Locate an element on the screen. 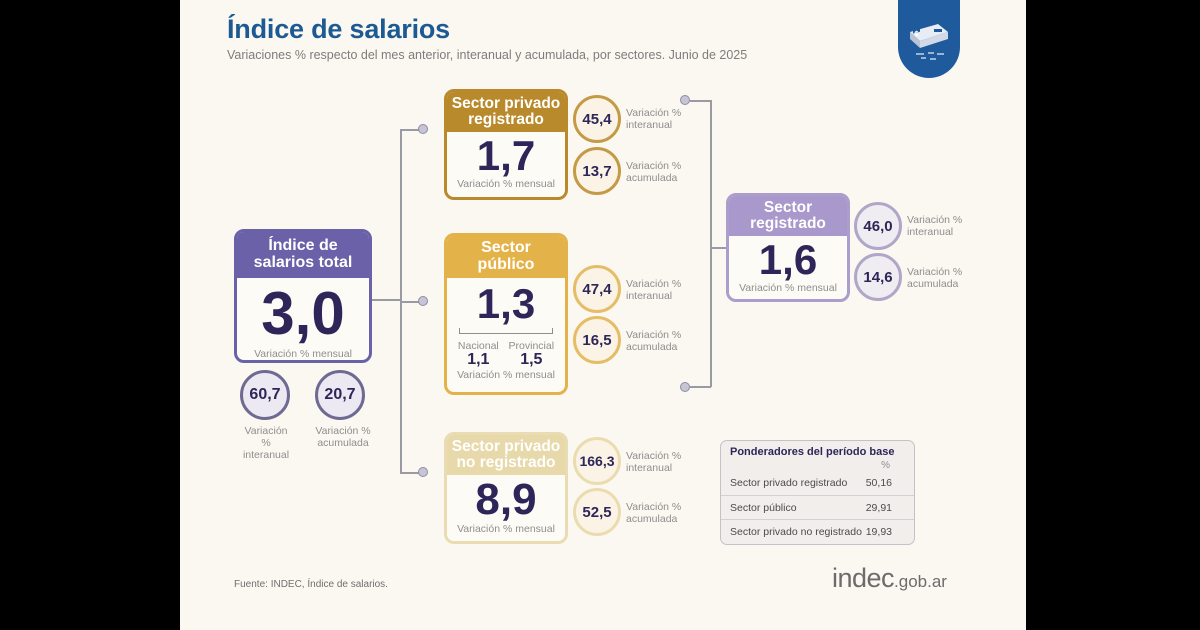 The height and width of the screenshot is (630, 1200). registered-monthly-label: Variación % mensual is located at coordinates (788, 288).